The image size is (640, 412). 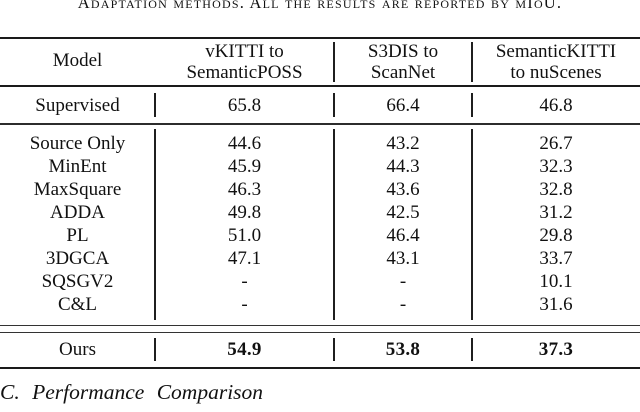 I want to click on cell-value: 26.7, so click(x=556, y=143).